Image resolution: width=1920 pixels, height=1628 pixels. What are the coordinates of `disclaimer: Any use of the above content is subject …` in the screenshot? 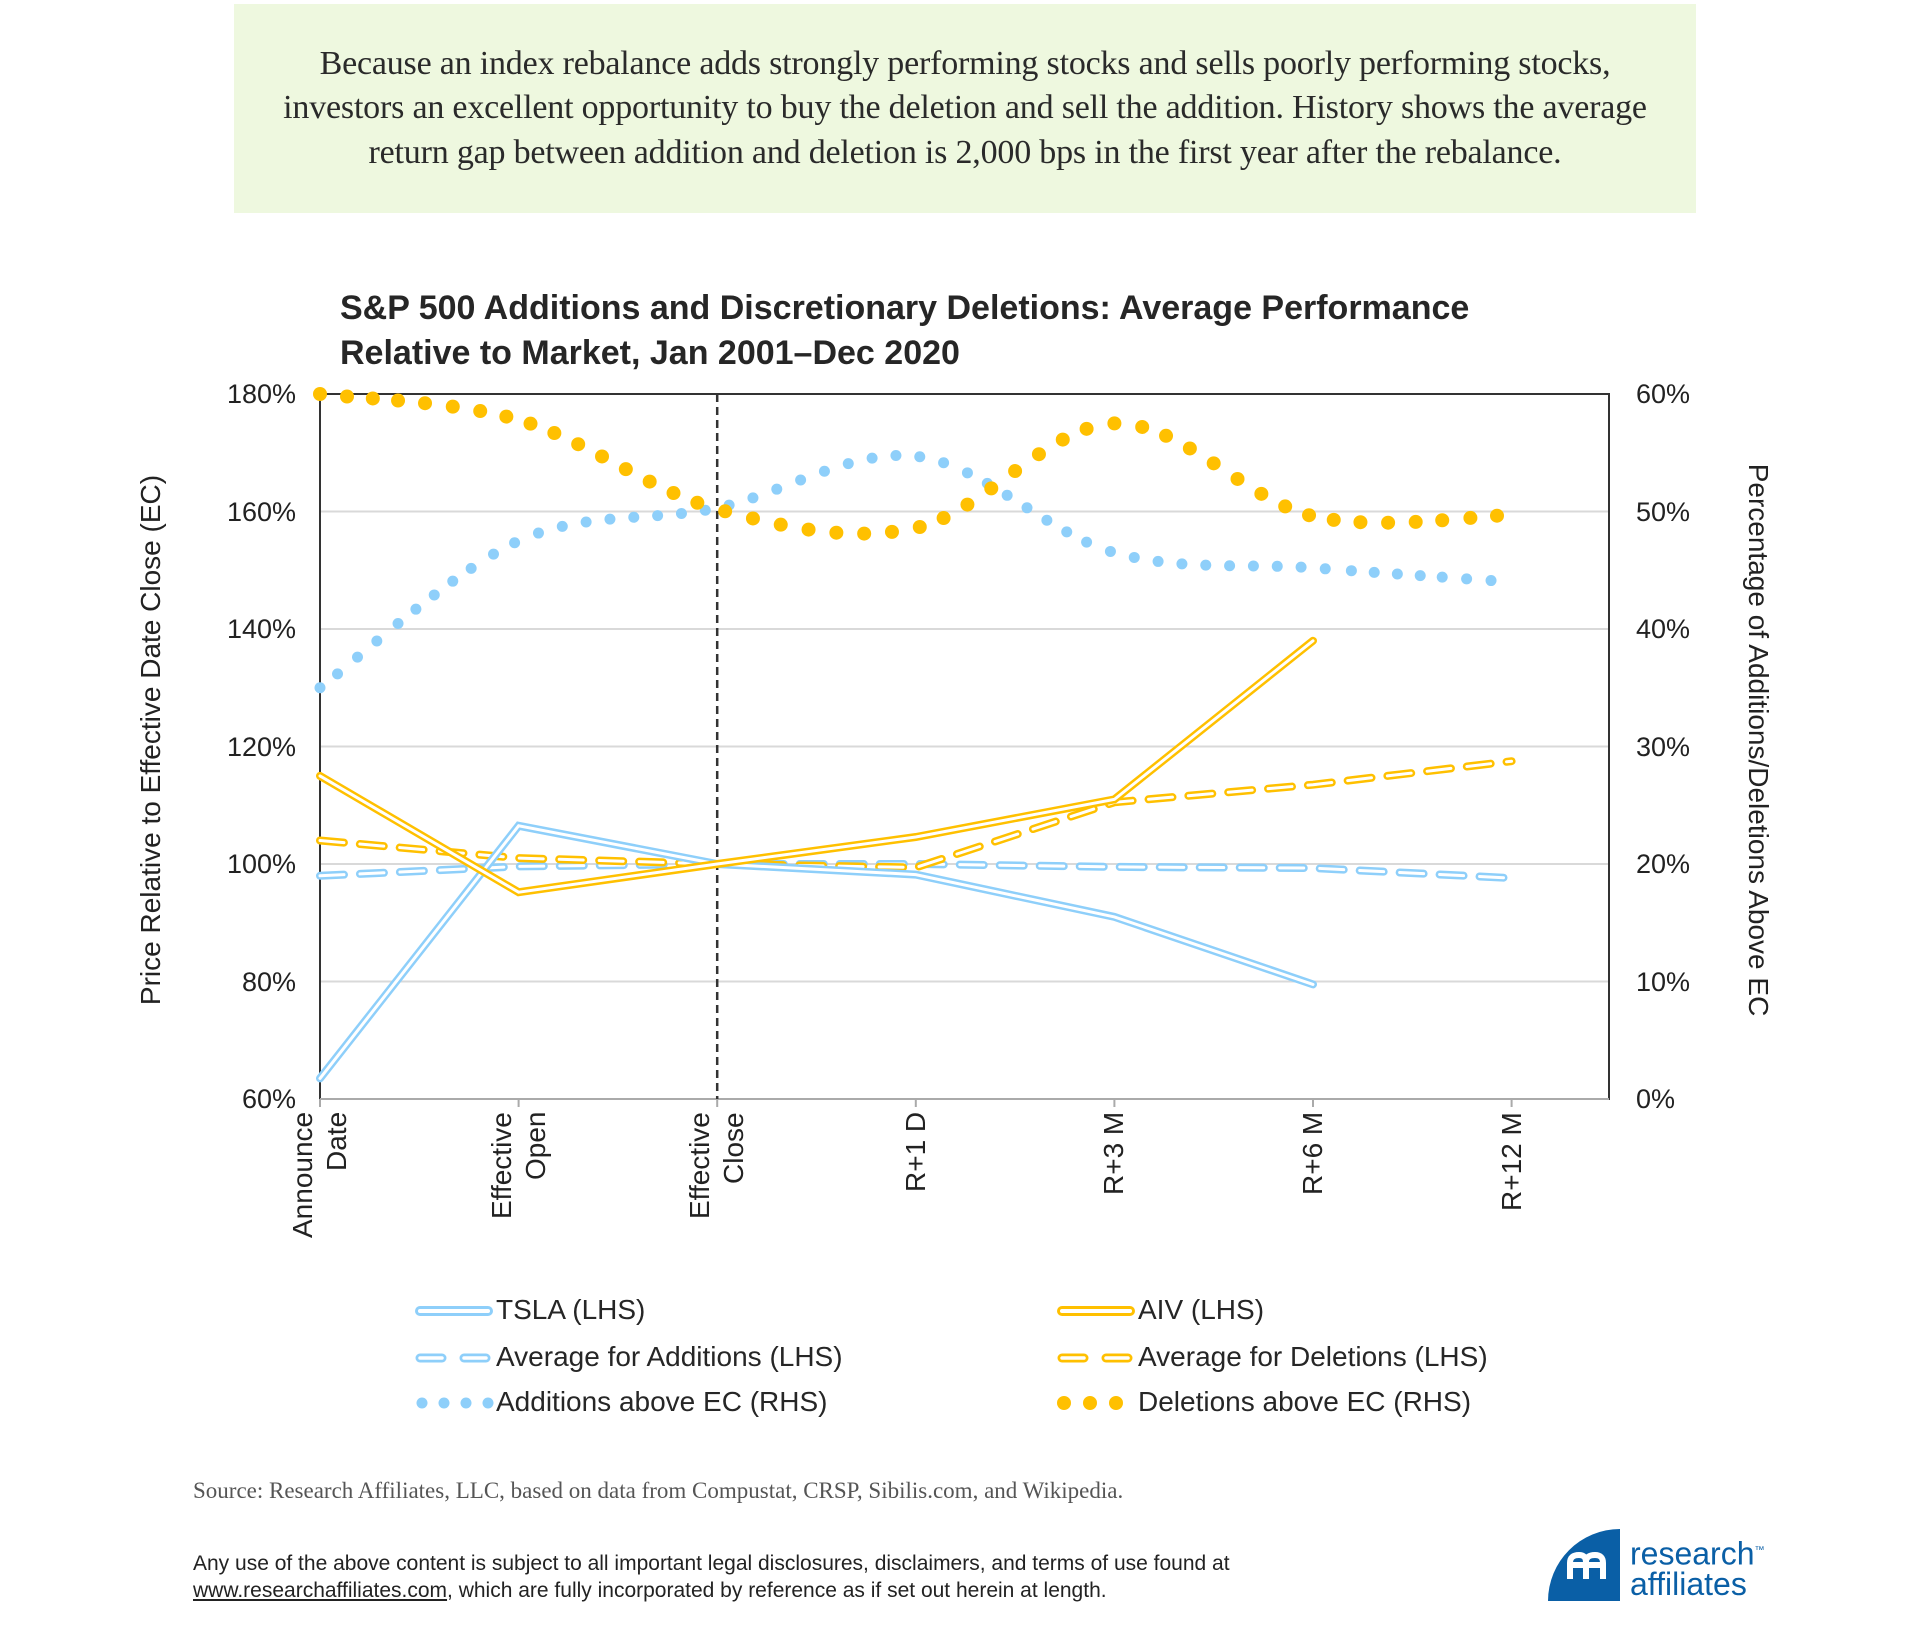 It's located at (711, 1577).